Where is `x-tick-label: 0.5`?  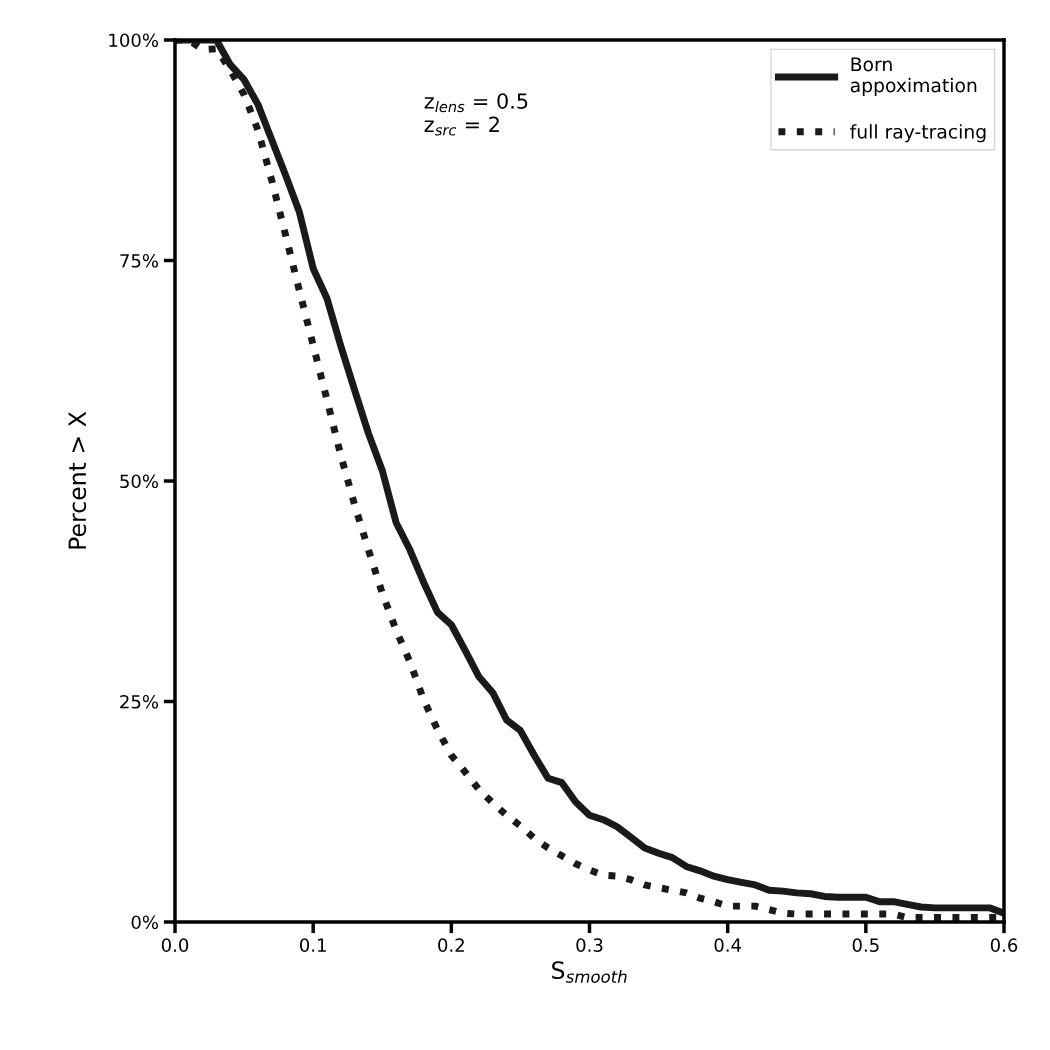
x-tick-label: 0.5 is located at coordinates (865, 945).